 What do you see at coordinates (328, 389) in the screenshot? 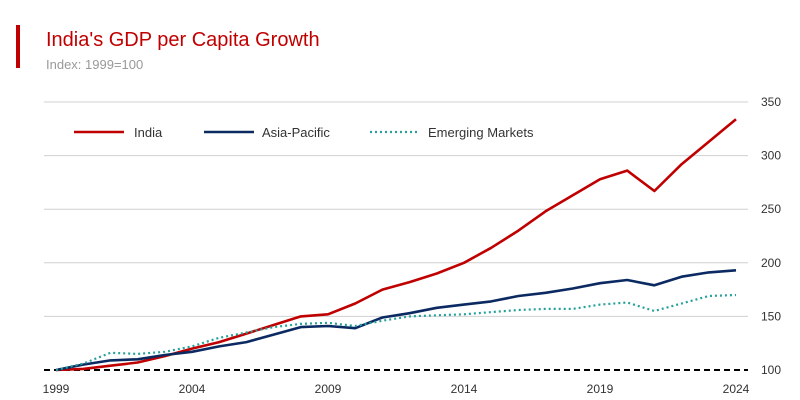
I see `x-tick-label: 2009` at bounding box center [328, 389].